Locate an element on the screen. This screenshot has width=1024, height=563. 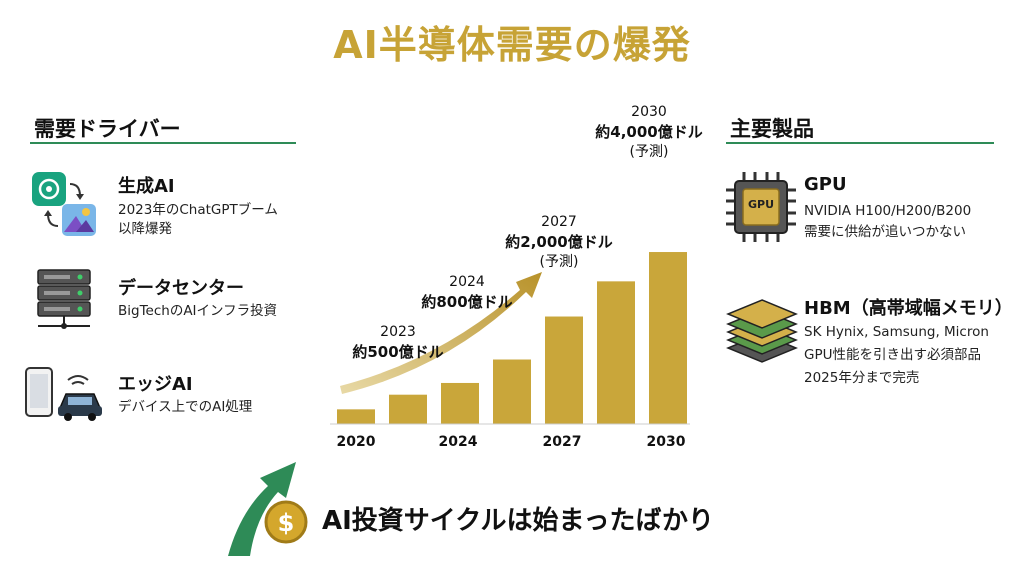
bar-2025 is located at coordinates (616, 352).